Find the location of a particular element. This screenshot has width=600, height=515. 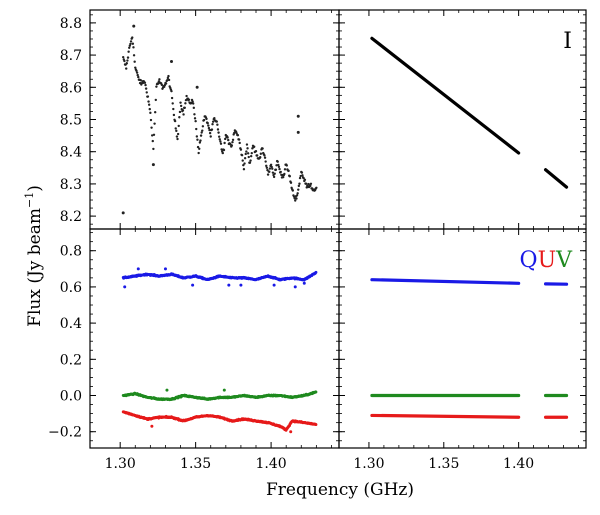

y-axis-title-main: Flux (Jy beam is located at coordinates (35, 267).